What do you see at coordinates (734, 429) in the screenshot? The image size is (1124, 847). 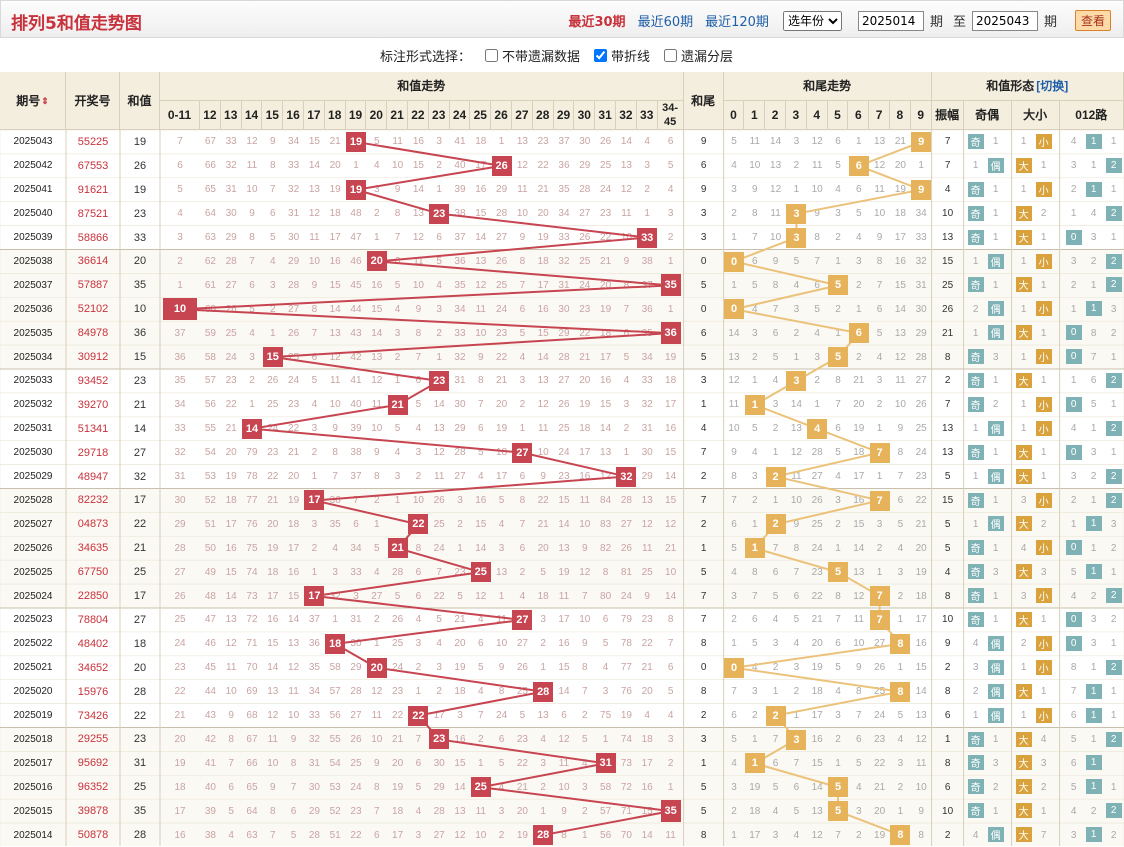 I see `tail-missing-count: 10` at bounding box center [734, 429].